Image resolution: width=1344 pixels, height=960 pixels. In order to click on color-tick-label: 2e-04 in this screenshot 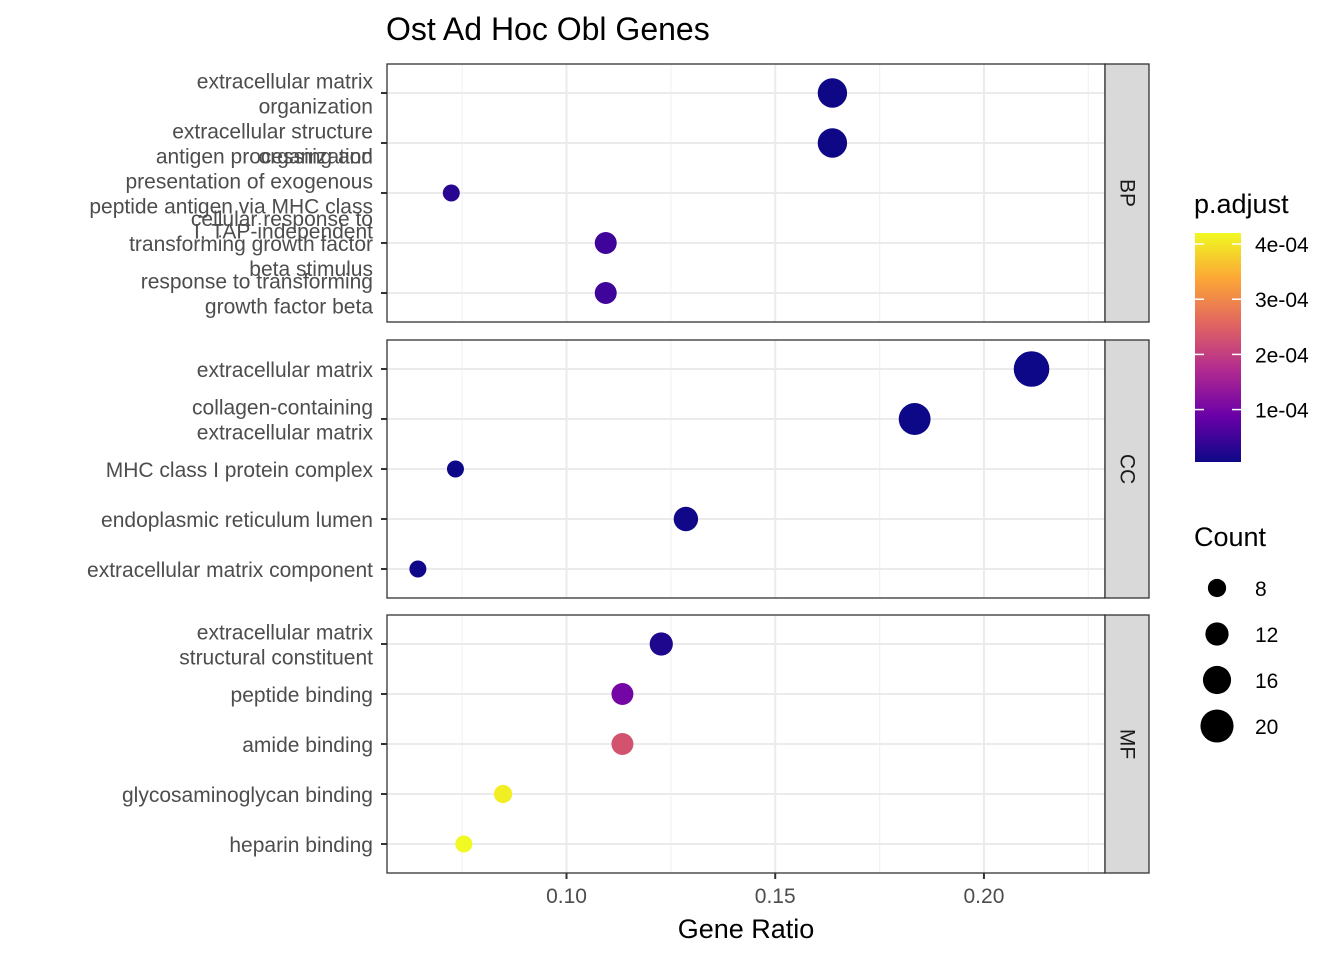, I will do `click(1282, 355)`.